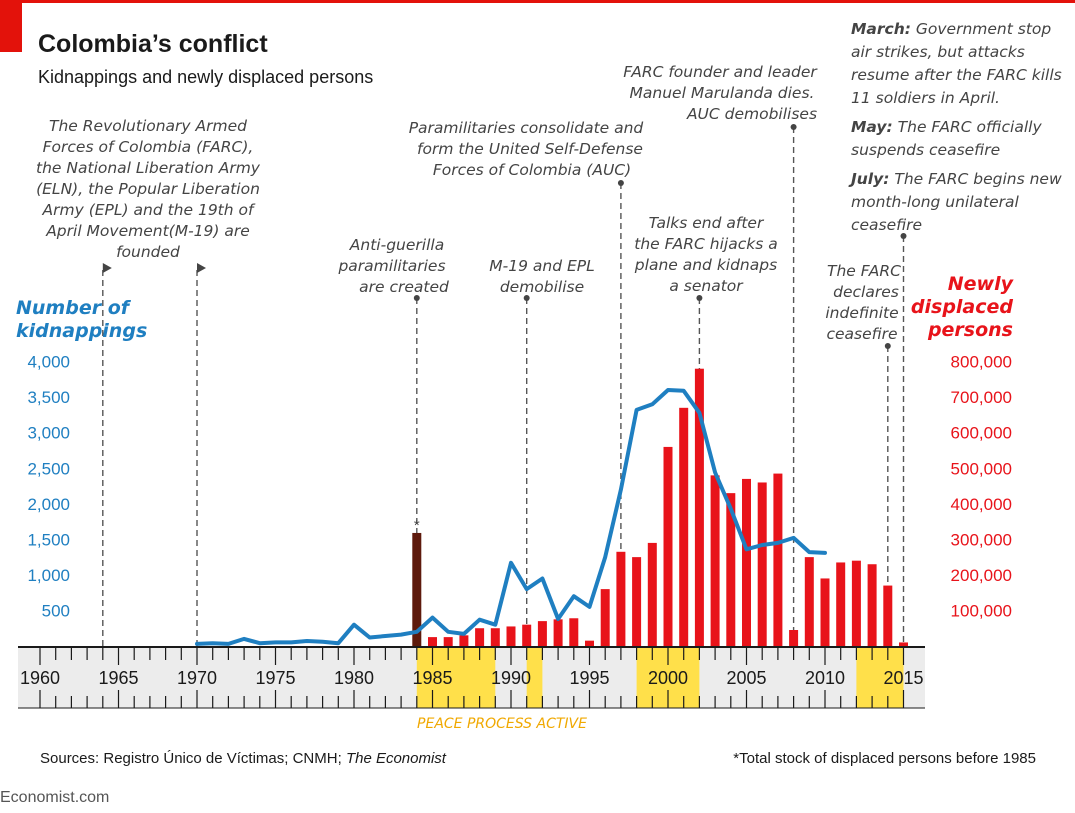 The width and height of the screenshot is (1075, 813). Describe the element at coordinates (746, 678) in the screenshot. I see `x-tick-label: 2005` at that location.